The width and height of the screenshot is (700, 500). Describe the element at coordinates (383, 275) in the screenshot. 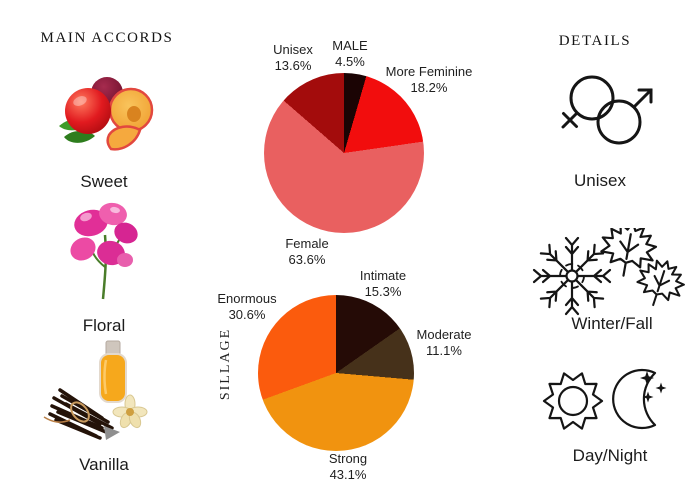

I see `slice-name: Intimate` at that location.